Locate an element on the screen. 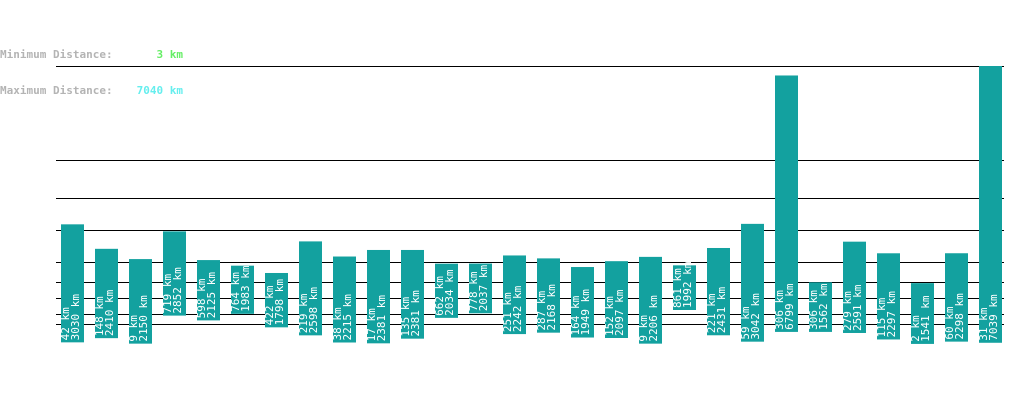 The width and height of the screenshot is (1019, 402). bar-low-label: 662 km is located at coordinates (439, 296).